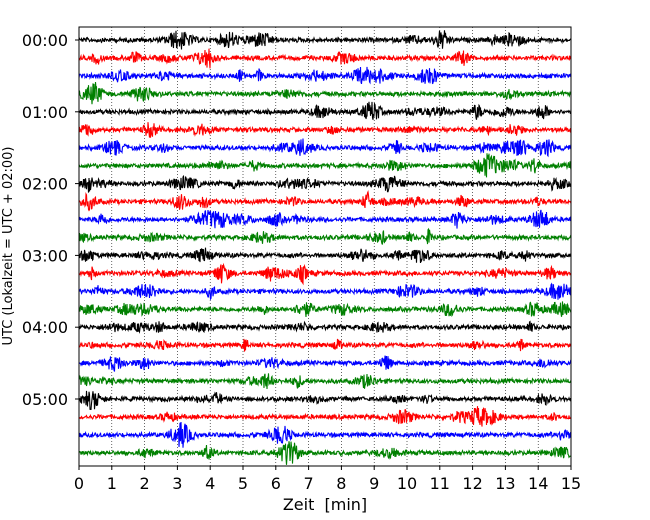  Describe the element at coordinates (472, 483) in the screenshot. I see `x-tick-label: 12` at that location.